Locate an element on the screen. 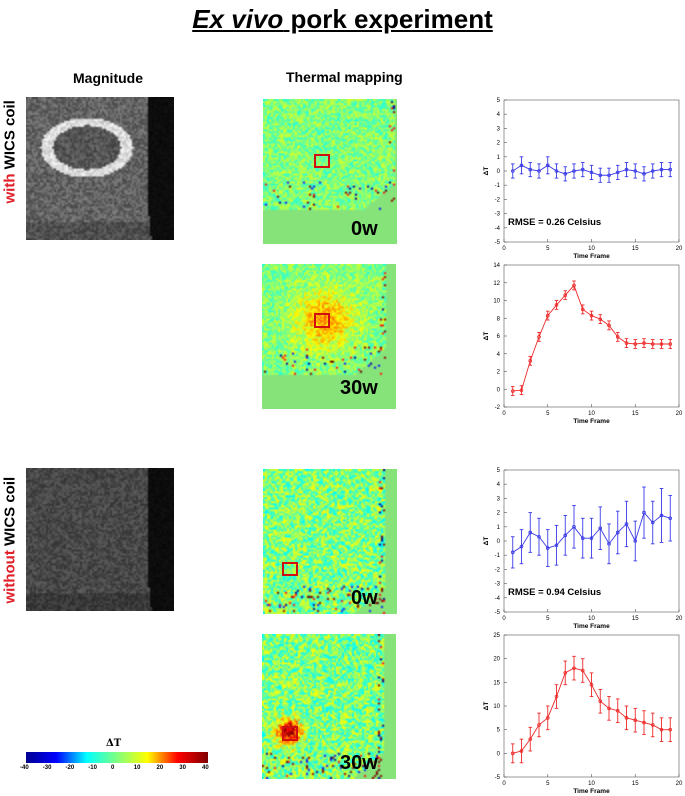 This screenshot has width=685, height=796. plot-with-30w: -2 0 2 4 6 8 10 12 14 0 5 10 15 20 Time Frame ΔT is located at coordinates (577, 342).